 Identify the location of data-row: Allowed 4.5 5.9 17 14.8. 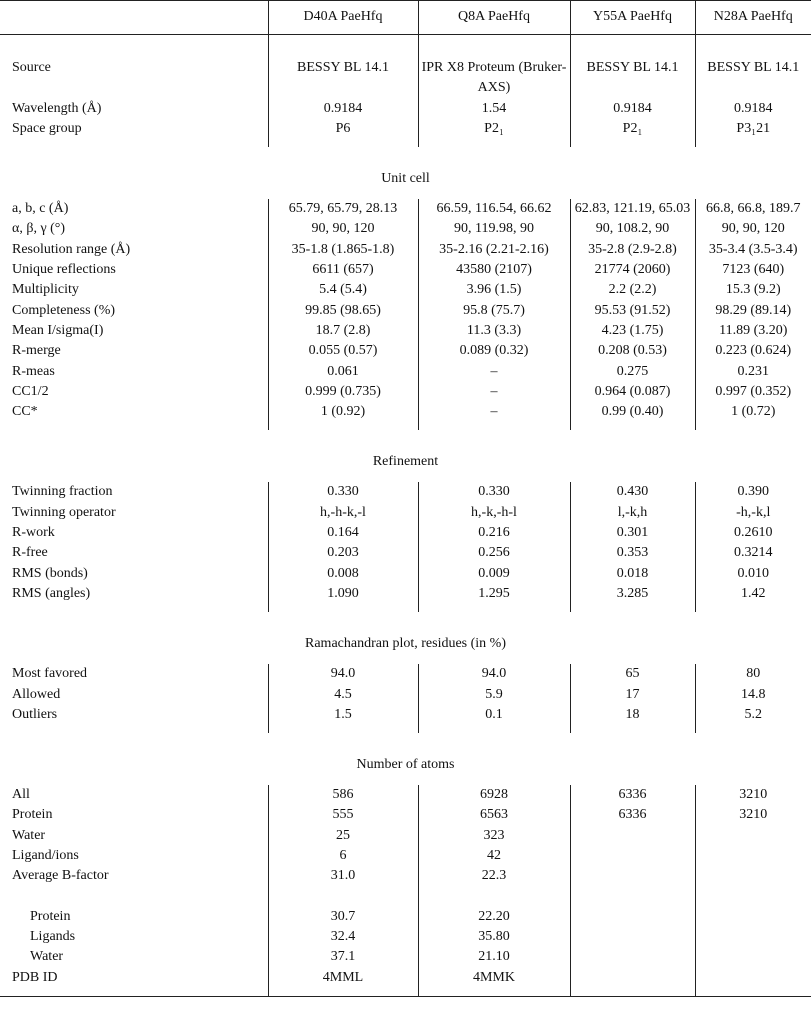
(405, 694).